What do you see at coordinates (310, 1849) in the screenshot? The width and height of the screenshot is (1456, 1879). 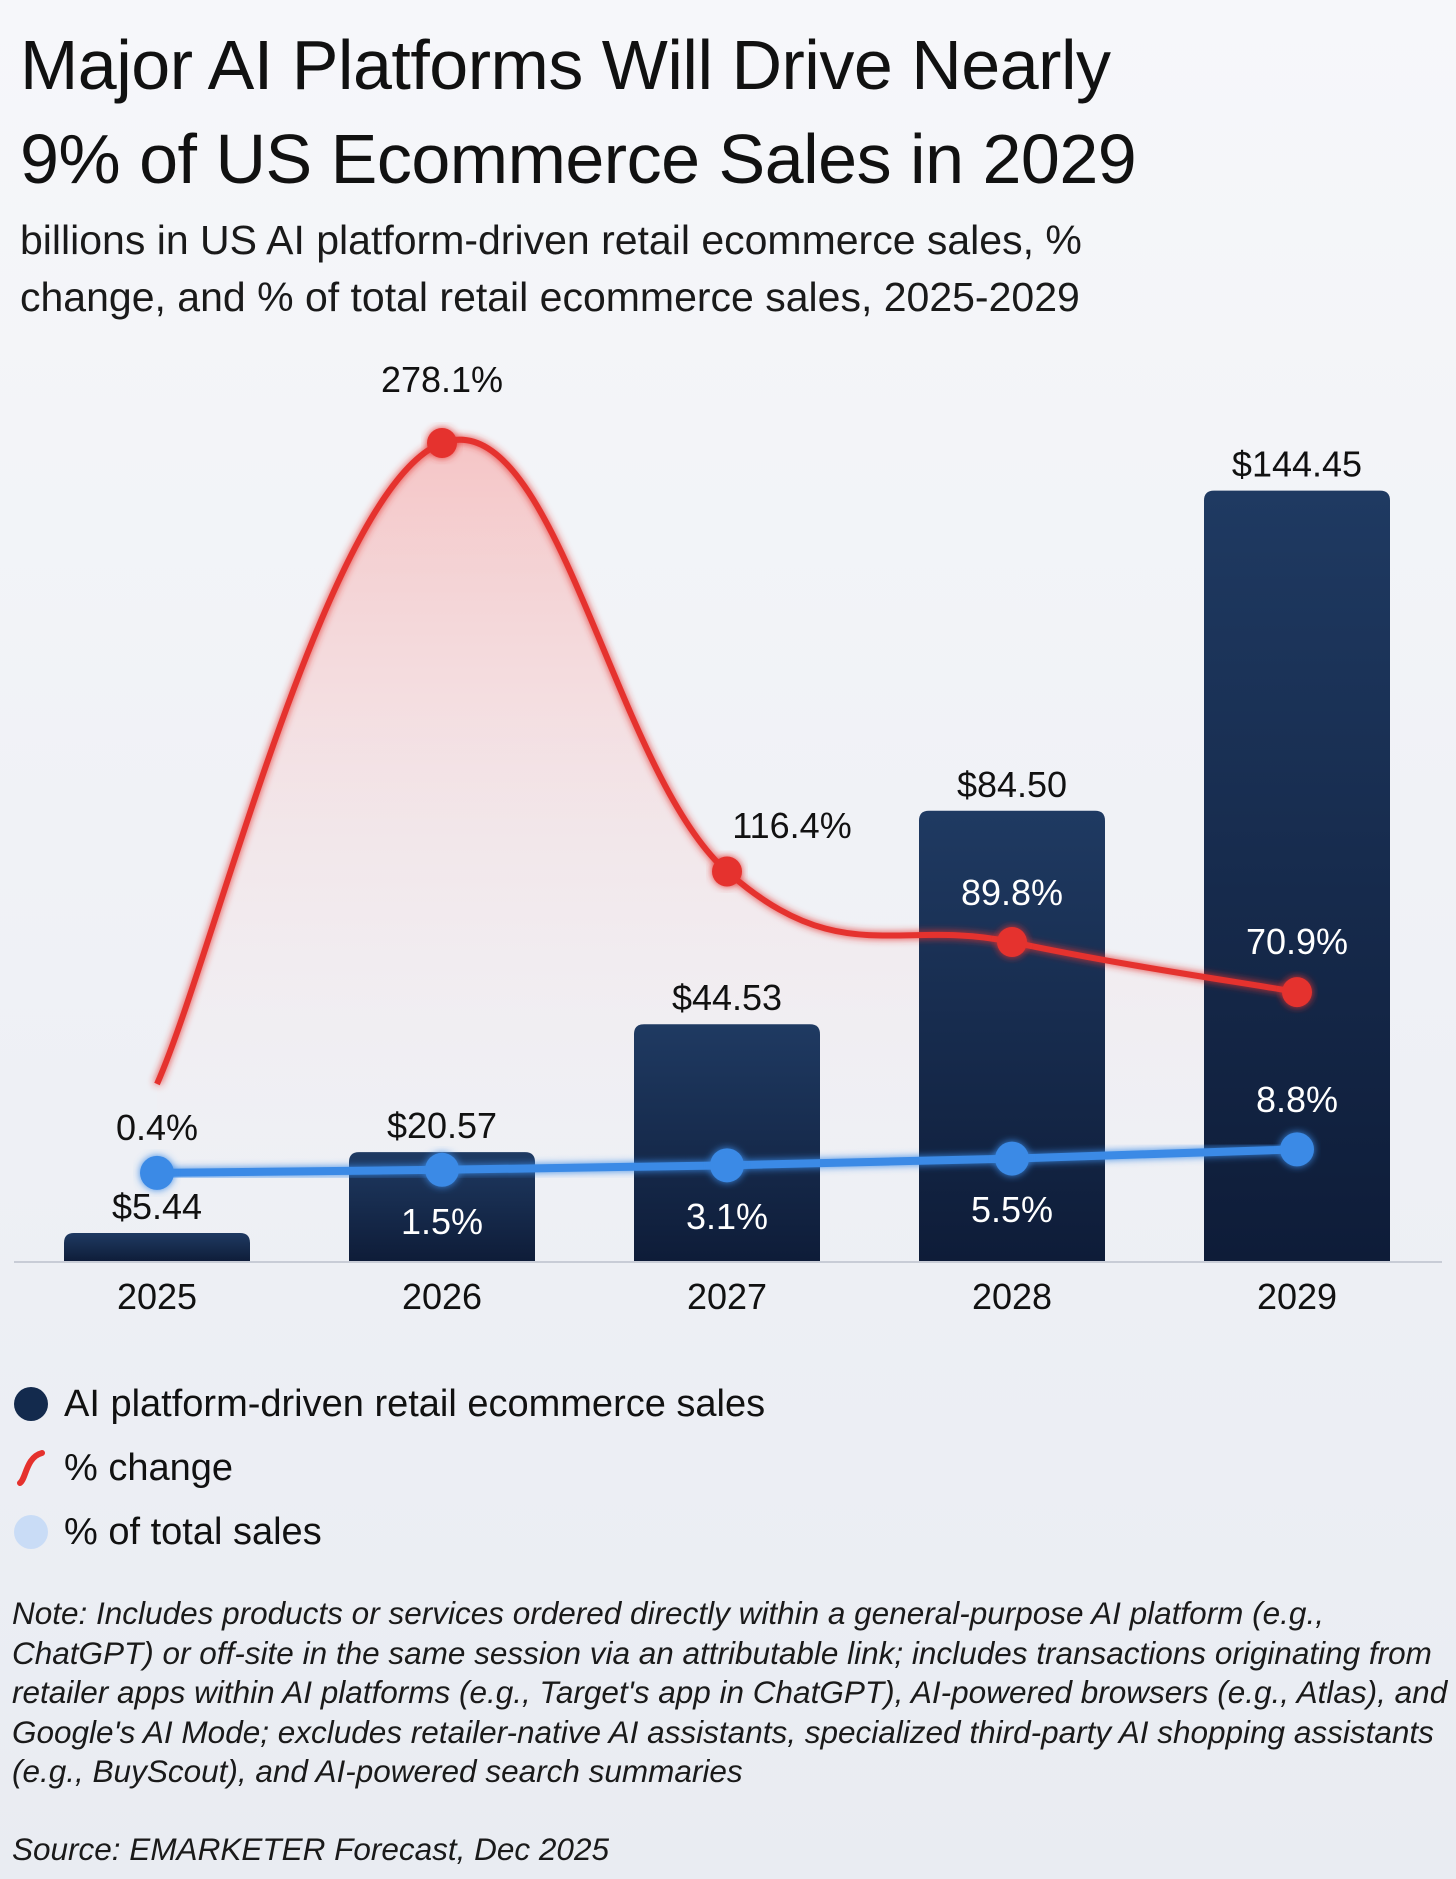 I see `source: Source: EMARKETER Forecast, Dec 2025` at bounding box center [310, 1849].